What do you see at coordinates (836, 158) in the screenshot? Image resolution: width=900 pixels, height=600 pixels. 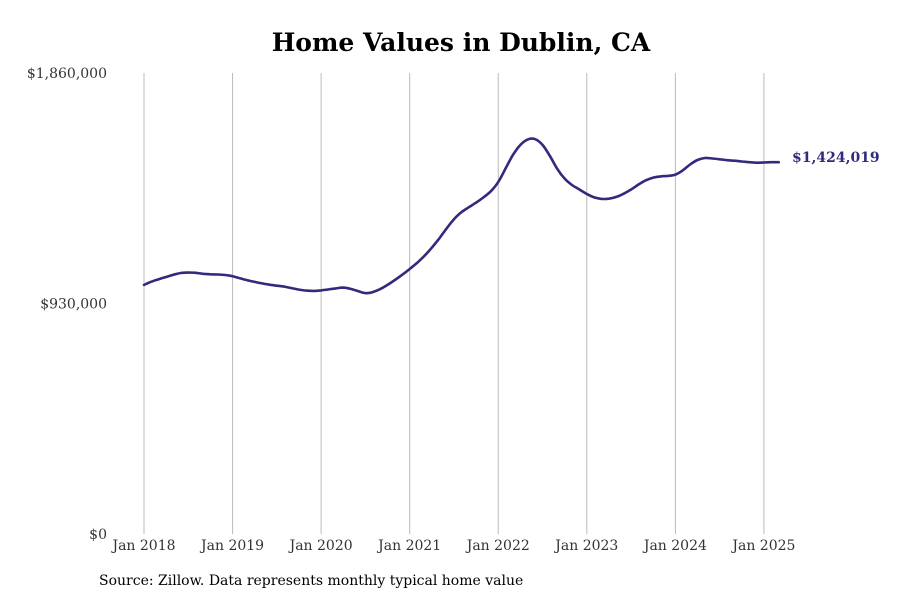 I see `end-value-label: $1,424,019` at bounding box center [836, 158].